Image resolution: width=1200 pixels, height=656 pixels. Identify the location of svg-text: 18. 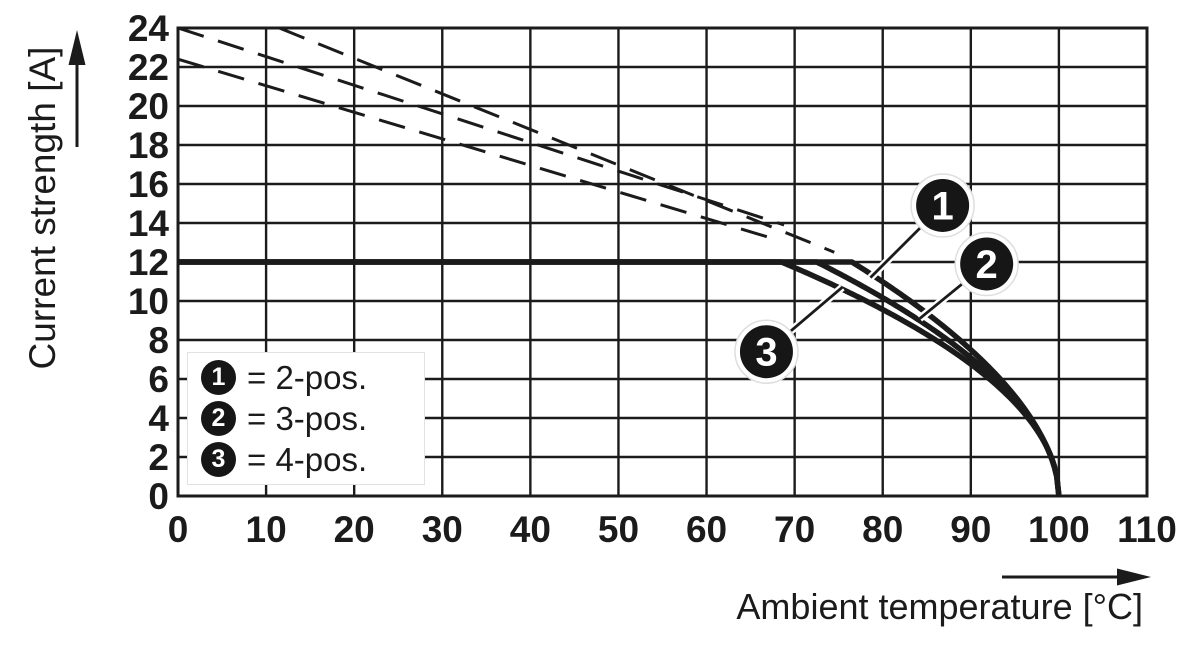
(148, 145).